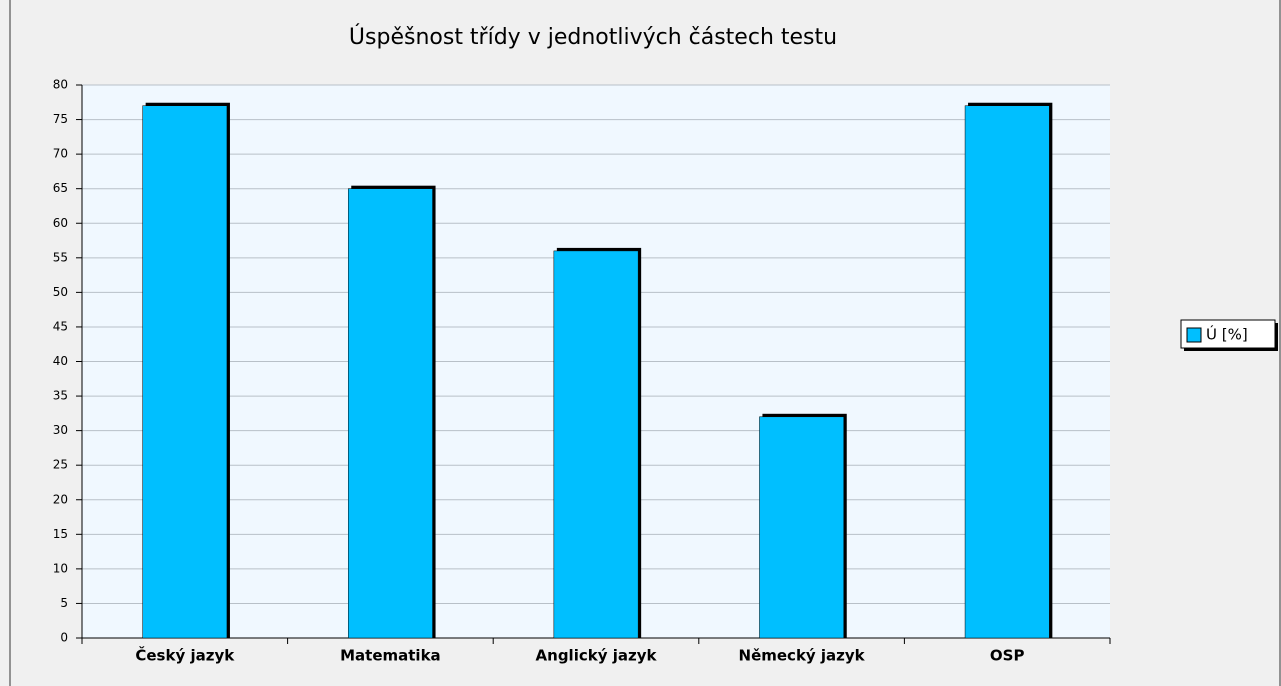 Image resolution: width=1281 pixels, height=686 pixels. I want to click on y-tick-label: 60, so click(60, 223).